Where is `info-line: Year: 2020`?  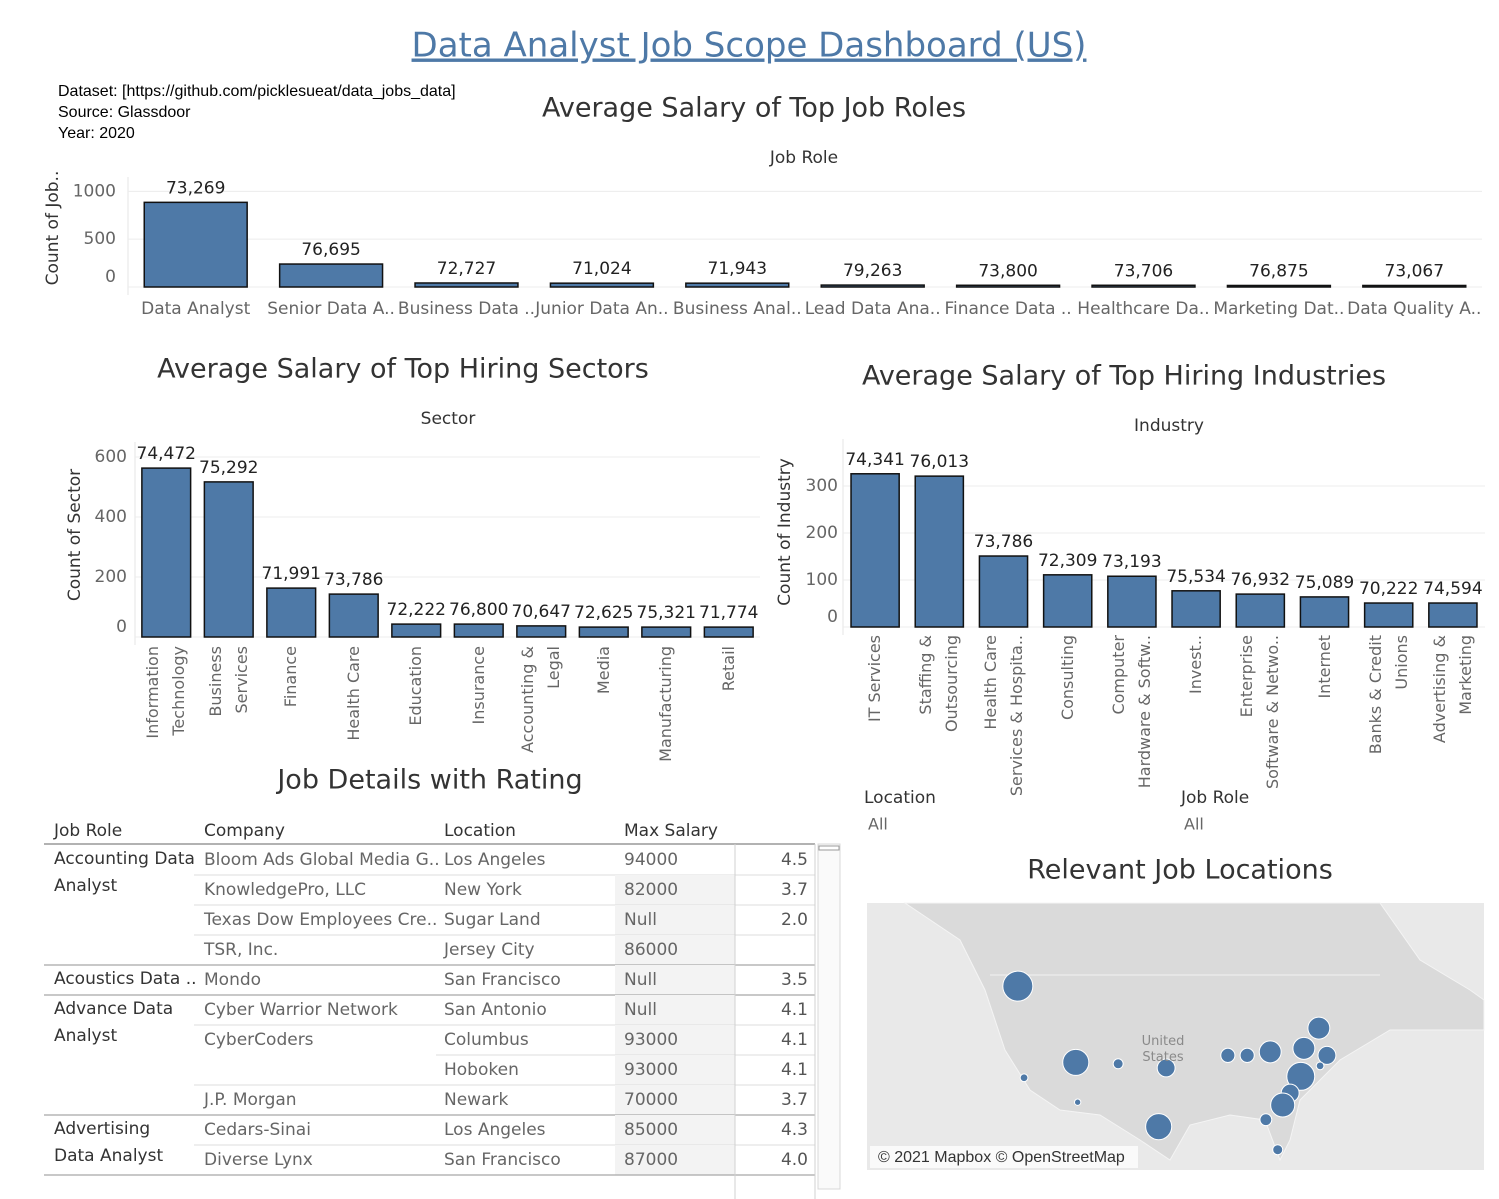 info-line: Year: 2020 is located at coordinates (96, 133).